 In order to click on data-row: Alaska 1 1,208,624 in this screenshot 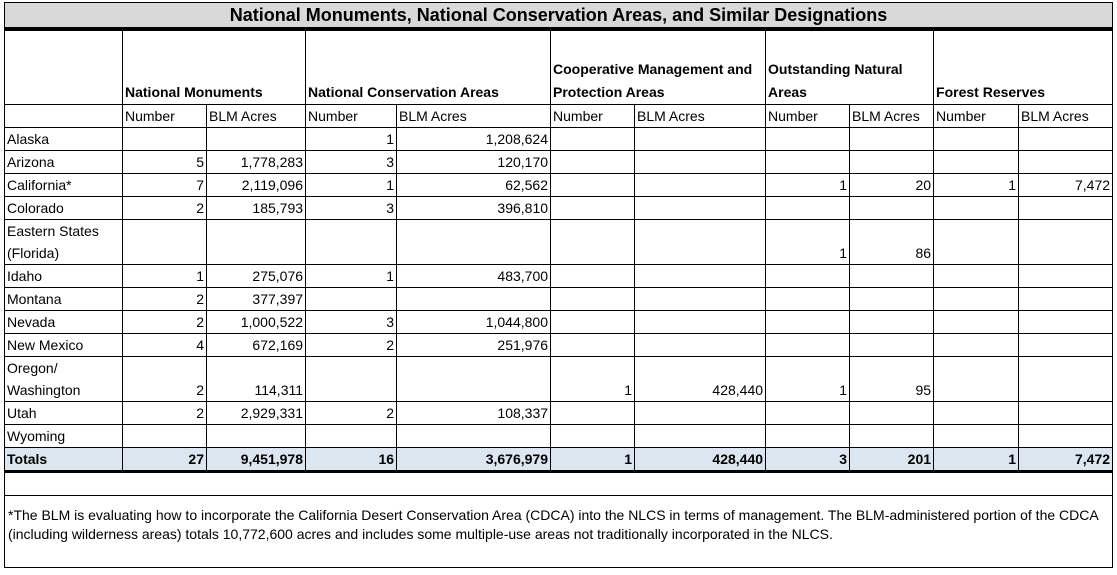, I will do `click(559, 139)`.